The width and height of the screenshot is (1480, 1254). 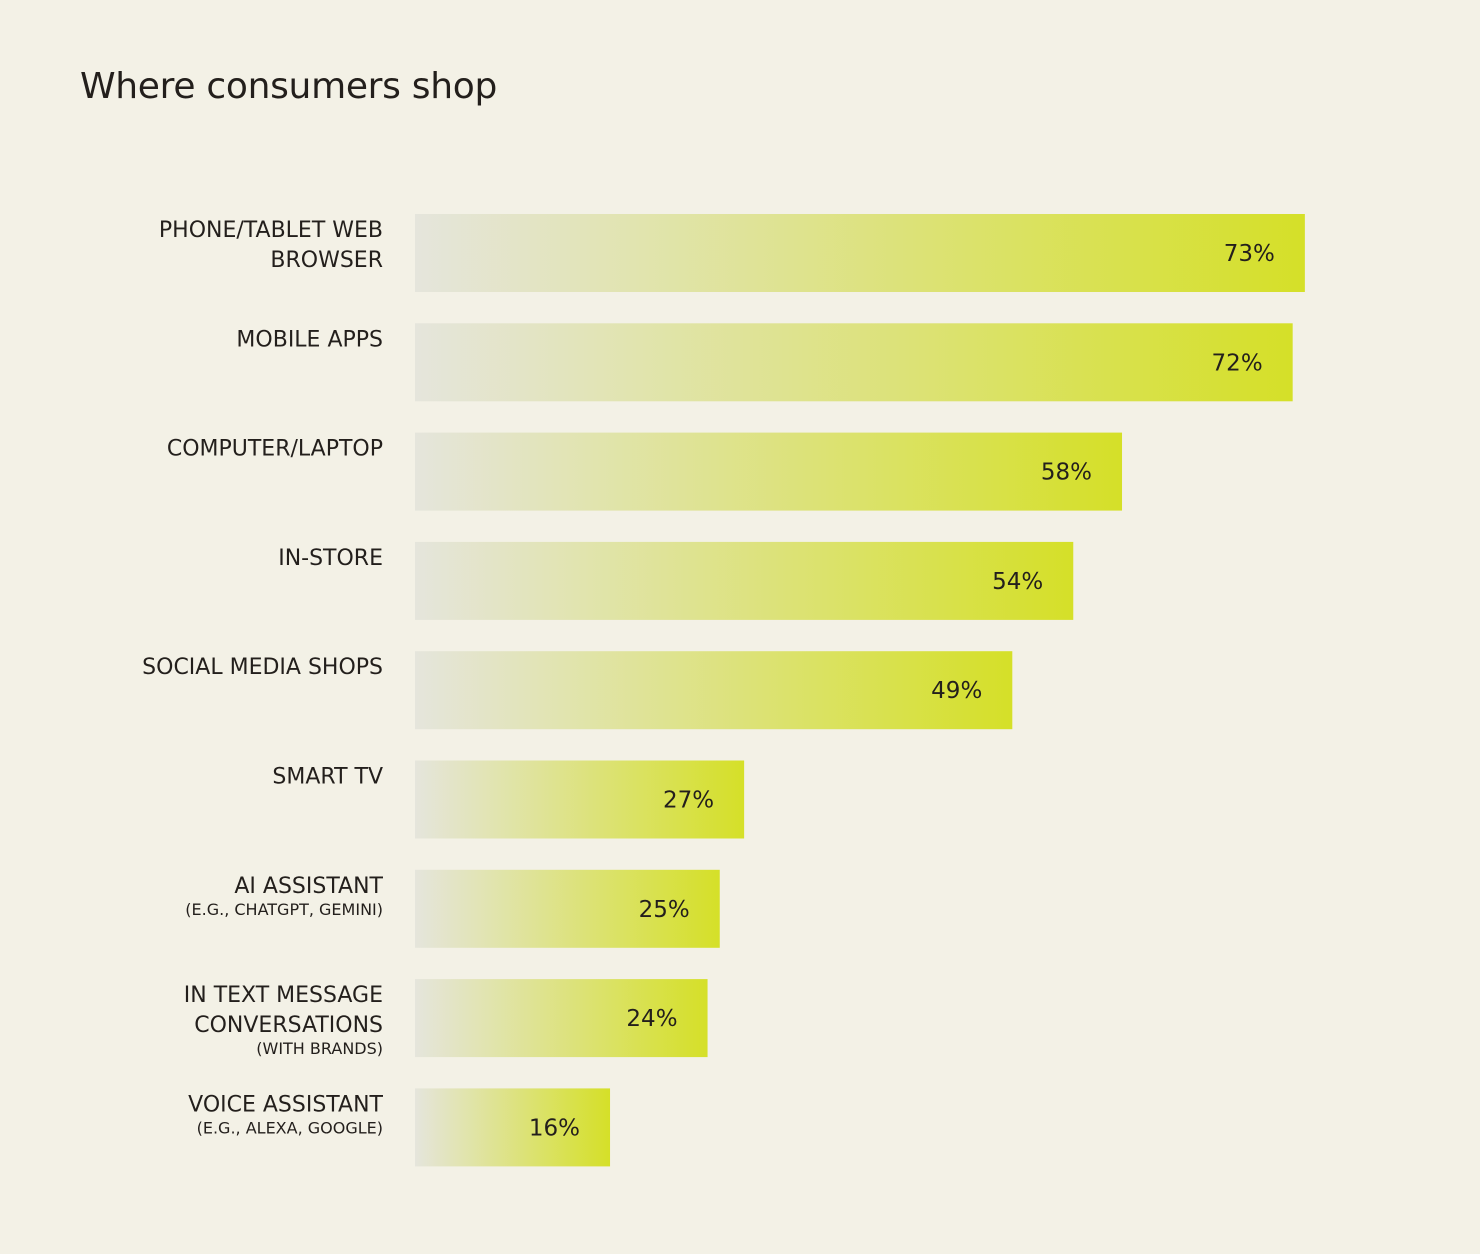 What do you see at coordinates (308, 886) in the screenshot?
I see `category-label-6-0: AI ASSISTANT` at bounding box center [308, 886].